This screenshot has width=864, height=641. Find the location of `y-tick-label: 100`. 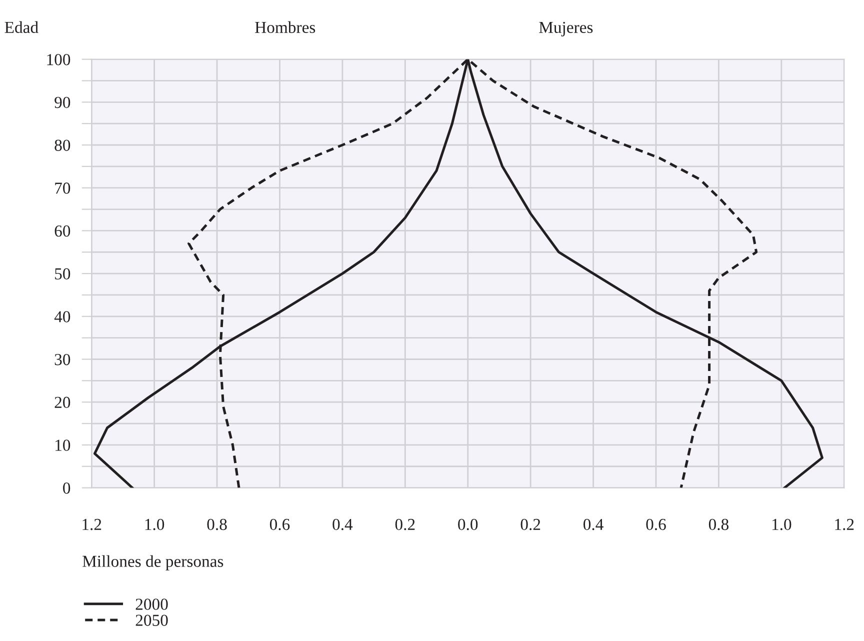

y-tick-label: 100 is located at coordinates (58, 60).